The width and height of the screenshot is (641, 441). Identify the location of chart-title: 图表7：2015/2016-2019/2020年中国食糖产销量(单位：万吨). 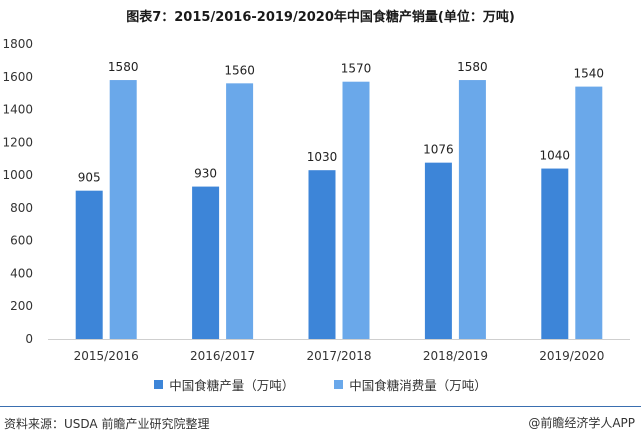
(320, 17).